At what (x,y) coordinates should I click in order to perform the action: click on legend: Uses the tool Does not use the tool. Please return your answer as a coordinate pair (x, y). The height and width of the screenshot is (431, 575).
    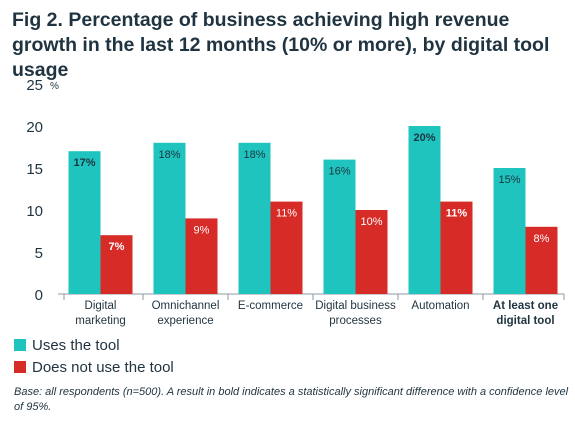
    Looking at the image, I should click on (94, 356).